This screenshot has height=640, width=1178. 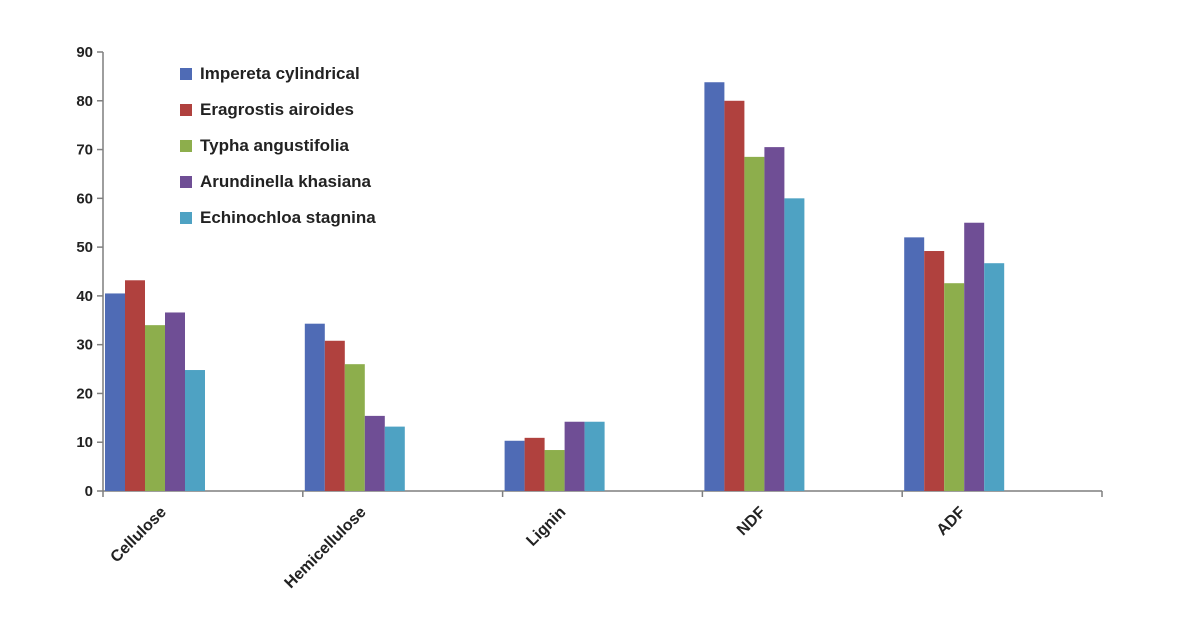 What do you see at coordinates (326, 548) in the screenshot?
I see `x-tick-label: Hemicellulose` at bounding box center [326, 548].